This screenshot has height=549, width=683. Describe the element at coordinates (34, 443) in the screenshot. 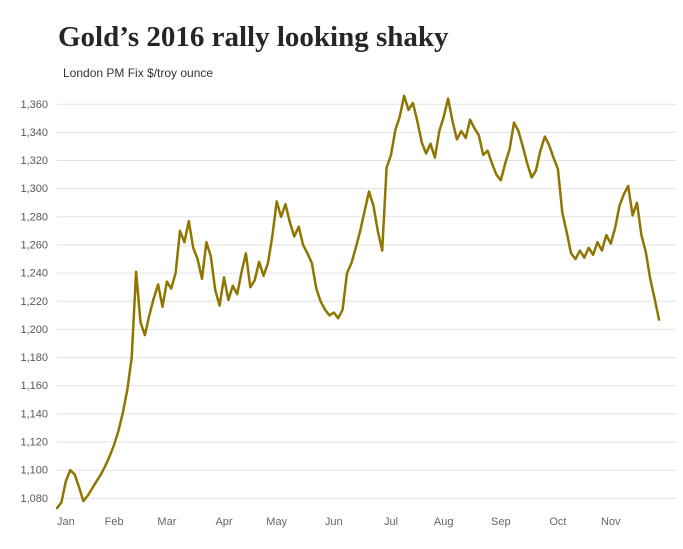

I see `y-axis-tick-label: 1,120` at that location.